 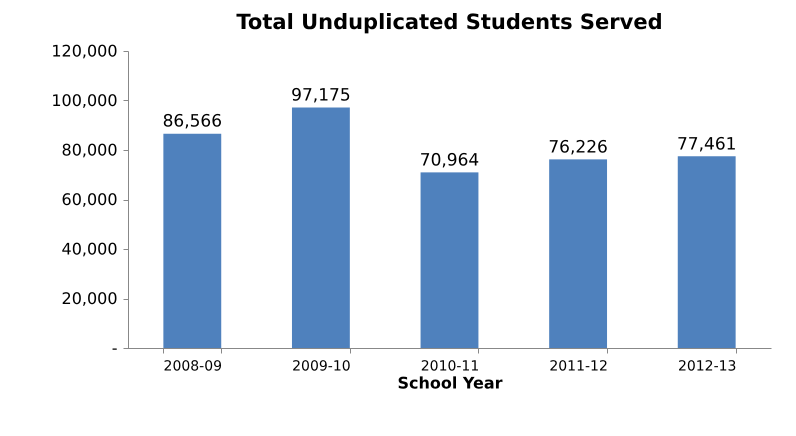 I want to click on chart-title: Total Unduplicated Students Served, so click(x=449, y=22).